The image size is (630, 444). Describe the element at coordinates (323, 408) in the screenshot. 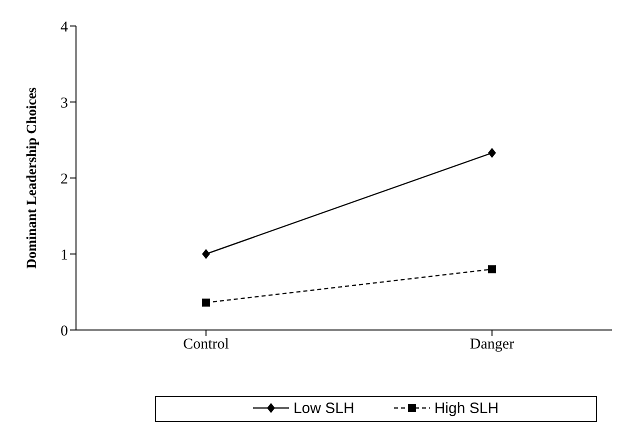

I see `legend-label: Low SLH` at that location.